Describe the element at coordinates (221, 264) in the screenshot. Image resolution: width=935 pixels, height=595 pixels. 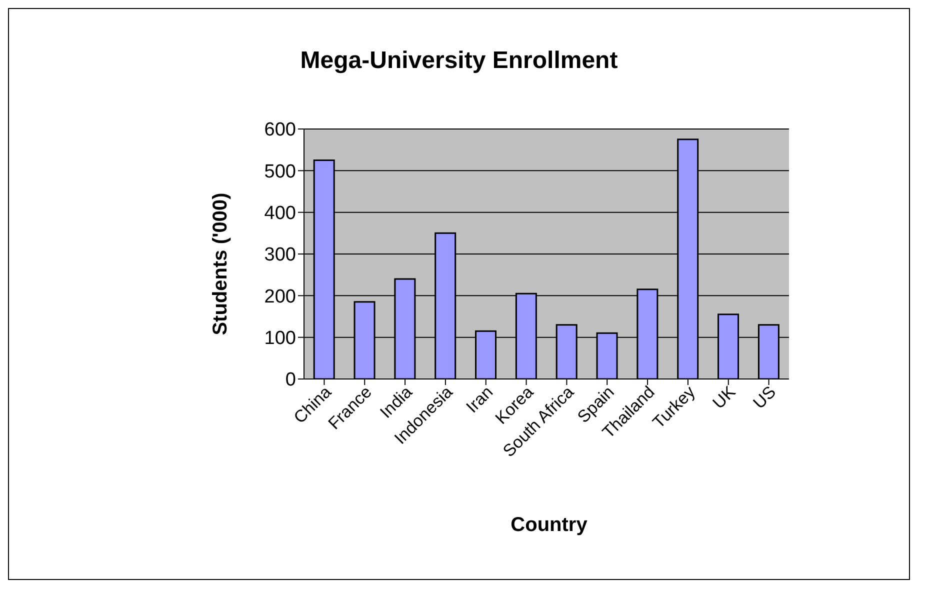
I see `y-axis-title: Students ('000)` at that location.